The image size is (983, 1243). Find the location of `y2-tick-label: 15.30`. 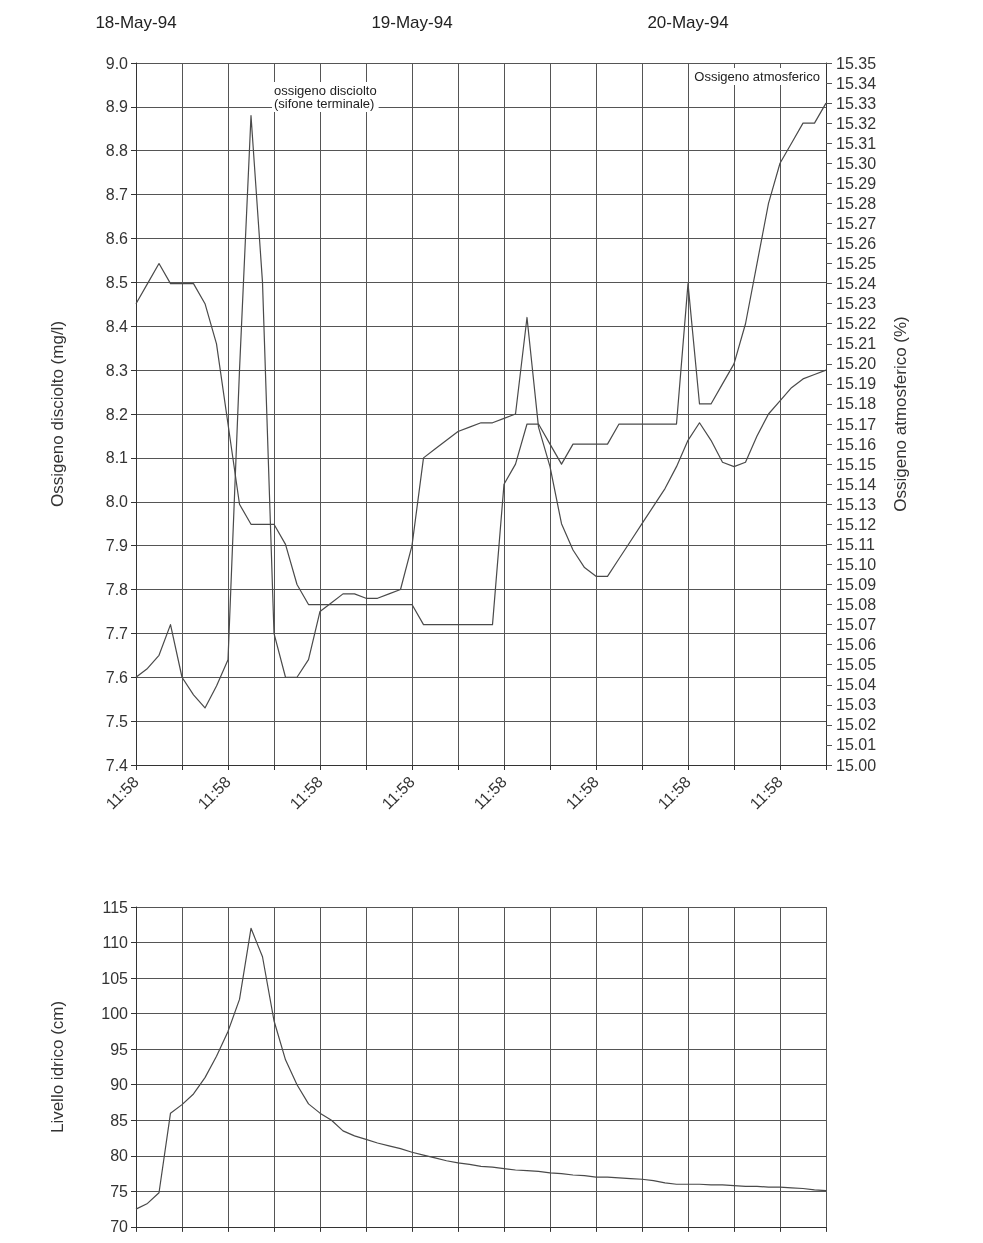

y2-tick-label: 15.30 is located at coordinates (856, 163).